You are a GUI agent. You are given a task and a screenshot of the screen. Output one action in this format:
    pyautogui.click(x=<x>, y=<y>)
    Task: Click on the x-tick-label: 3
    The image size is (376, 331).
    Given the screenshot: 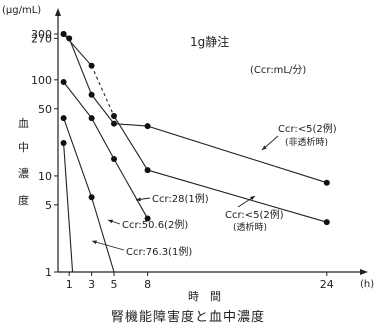 What is the action you would take?
    pyautogui.click(x=91, y=284)
    